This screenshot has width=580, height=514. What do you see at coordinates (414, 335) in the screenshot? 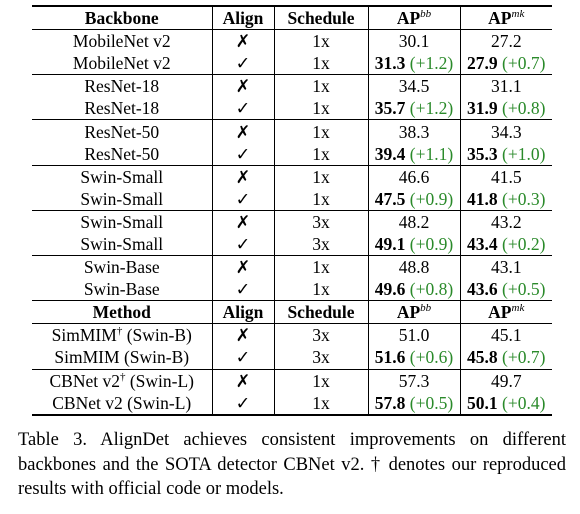
I see `ap-bb-cell: 51.0` at bounding box center [414, 335].